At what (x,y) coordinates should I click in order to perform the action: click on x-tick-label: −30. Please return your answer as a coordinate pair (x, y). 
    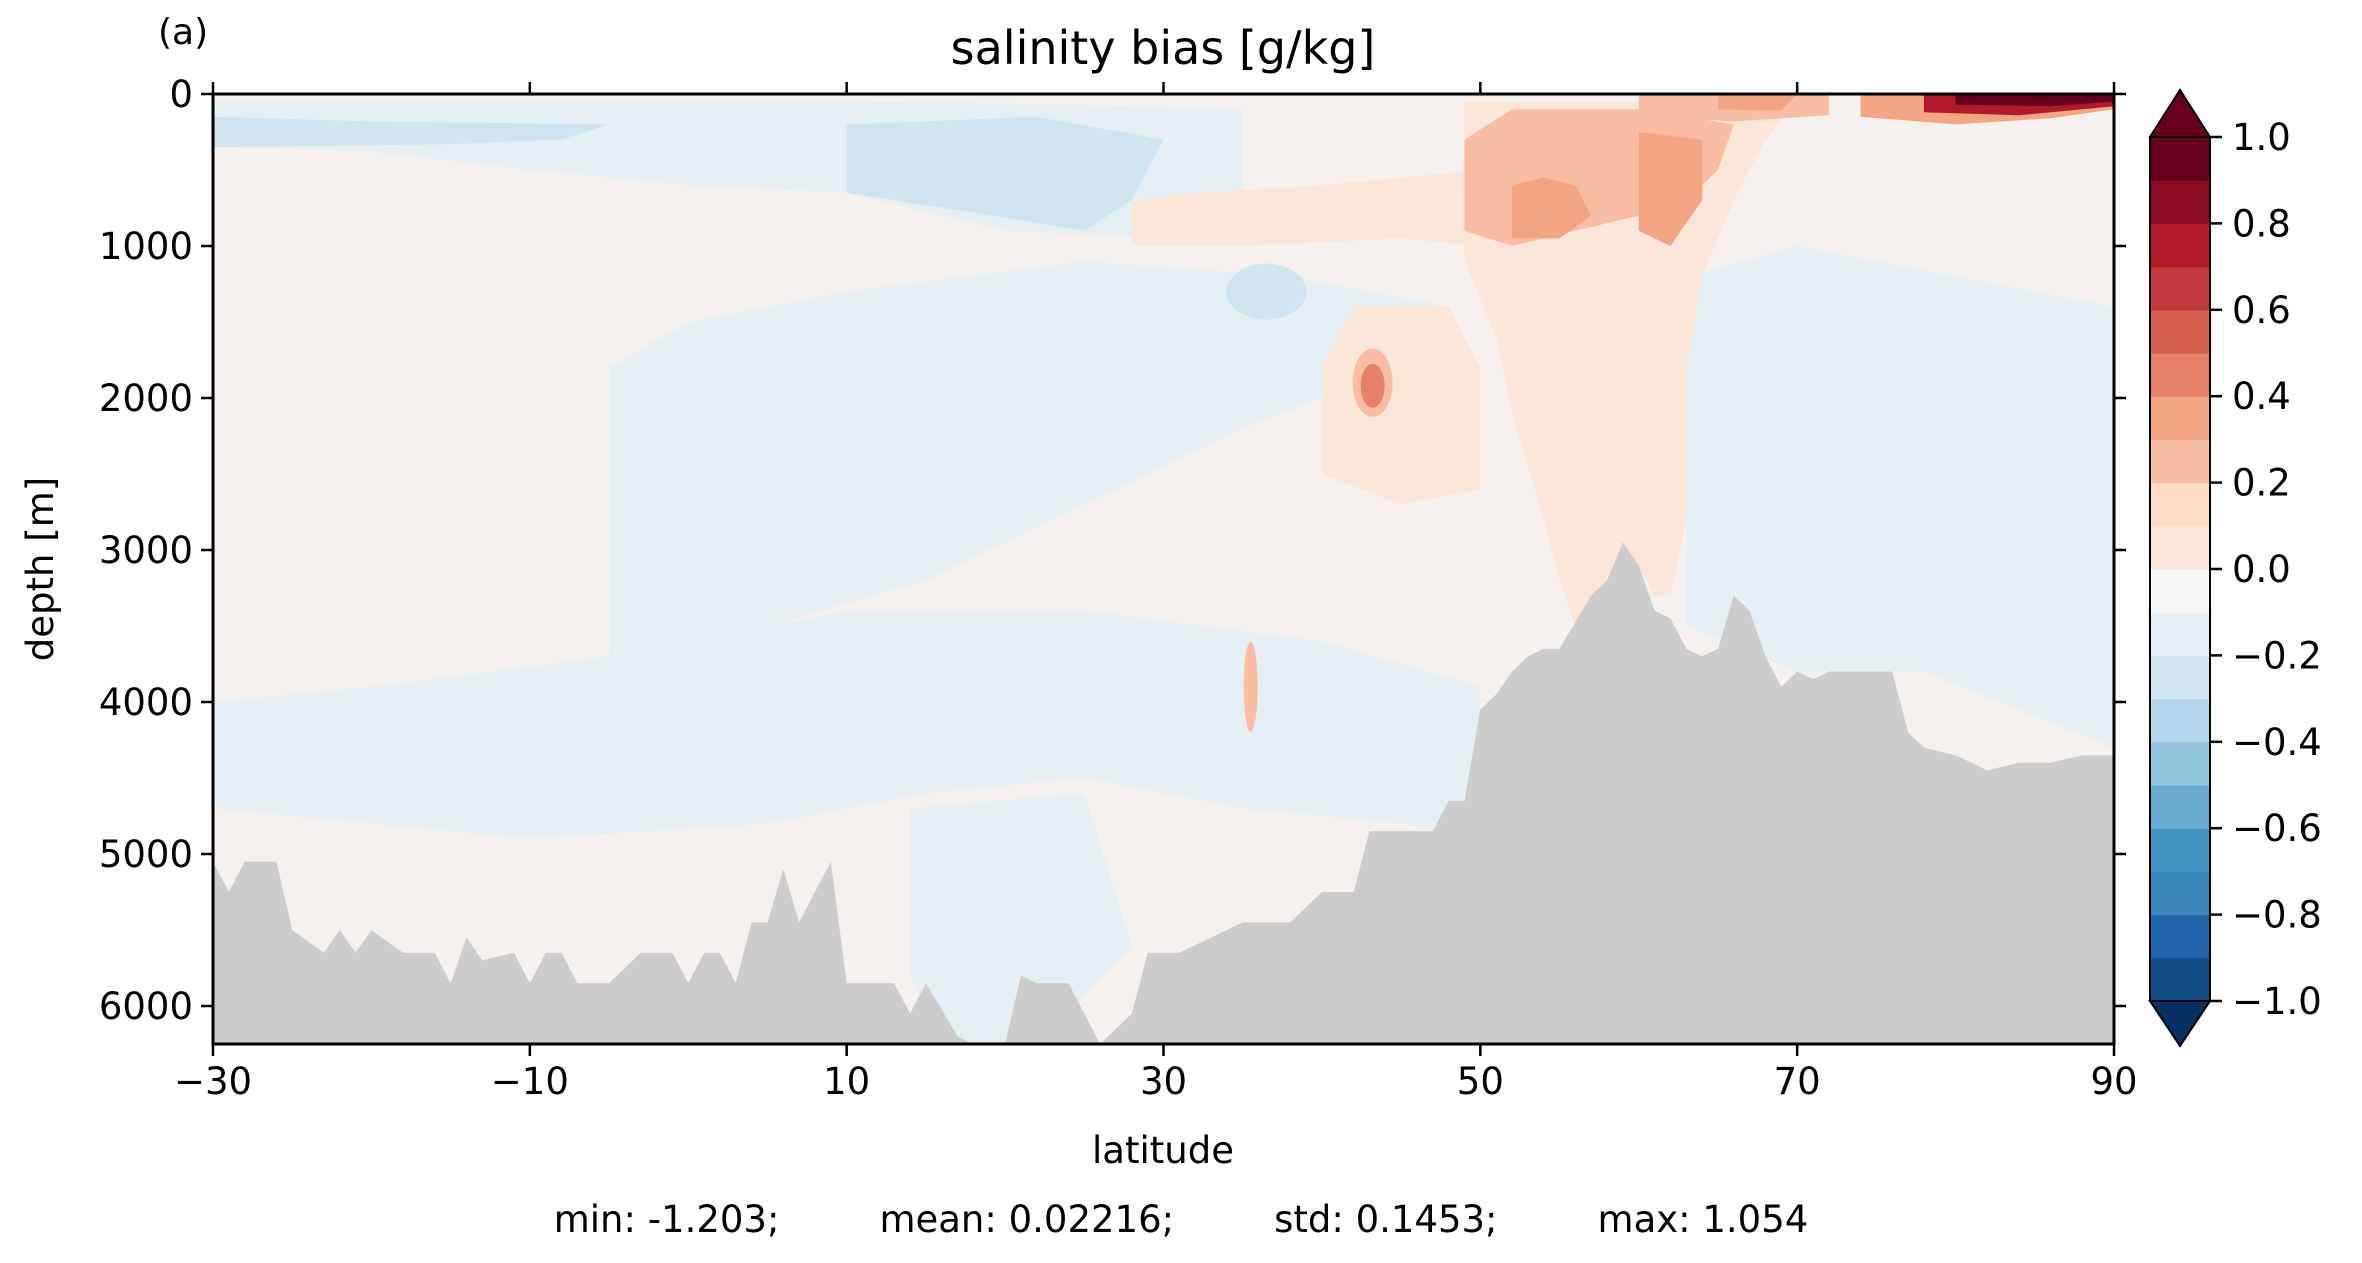
    Looking at the image, I should click on (213, 1081).